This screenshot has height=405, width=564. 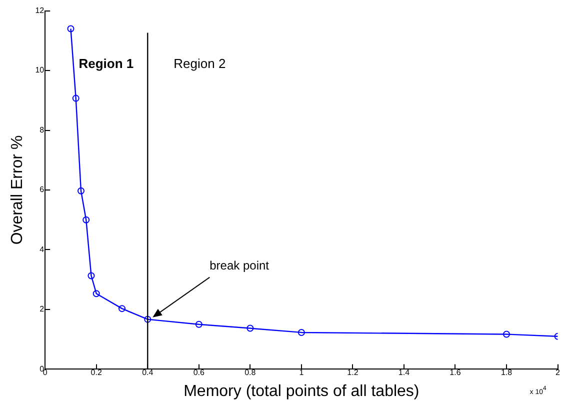 What do you see at coordinates (302, 391) in the screenshot?
I see `x-axis-title: Memory (total points of all tables)` at bounding box center [302, 391].